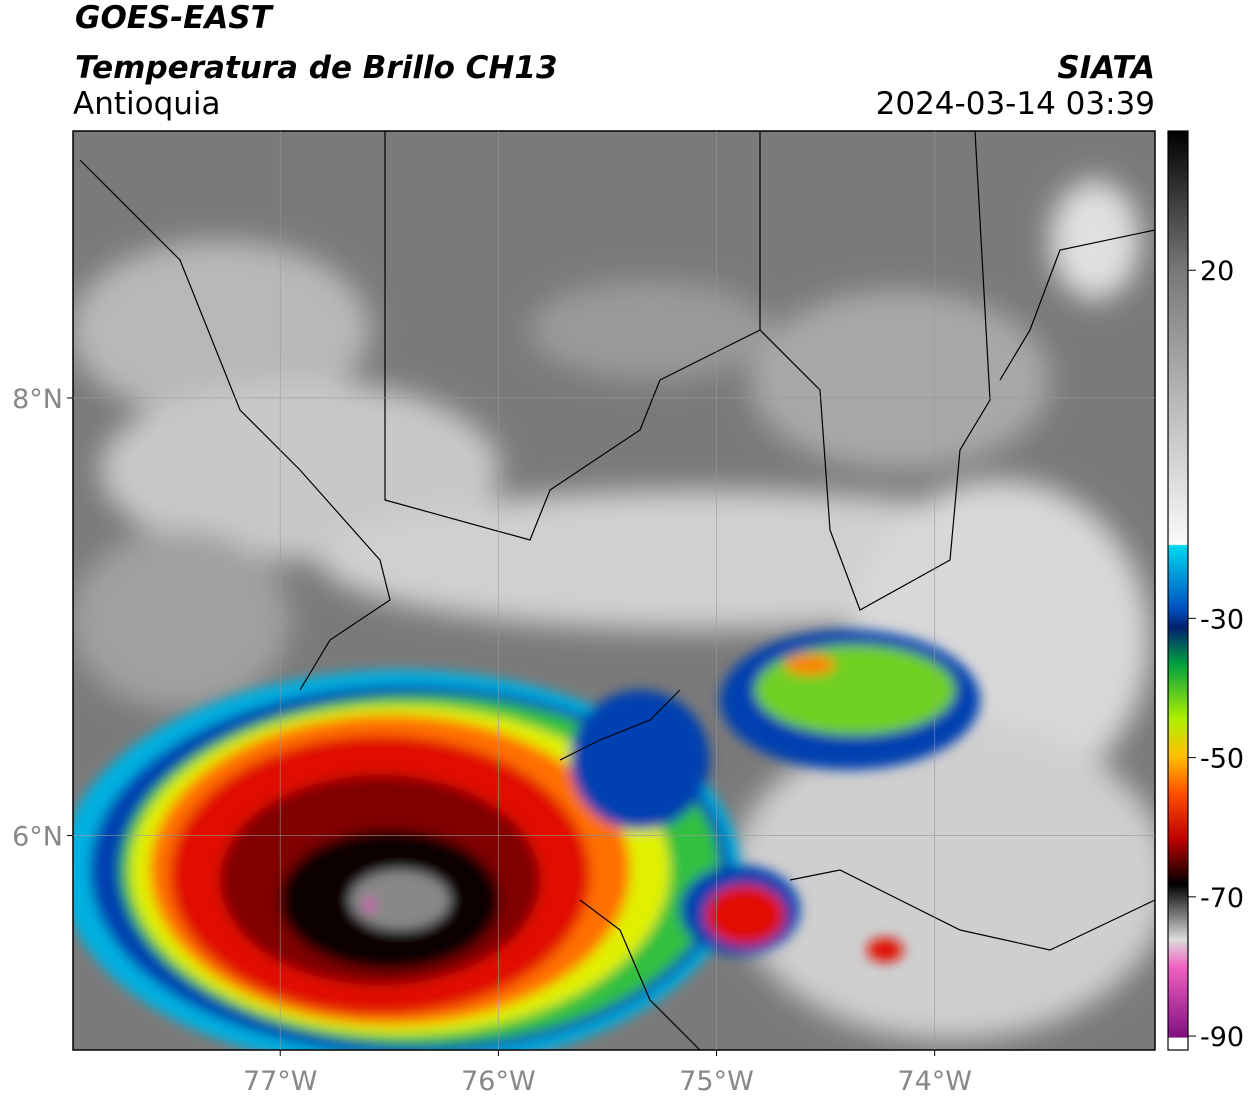 The width and height of the screenshot is (1252, 1103). What do you see at coordinates (1106, 68) in the screenshot?
I see `source: SIATA` at bounding box center [1106, 68].